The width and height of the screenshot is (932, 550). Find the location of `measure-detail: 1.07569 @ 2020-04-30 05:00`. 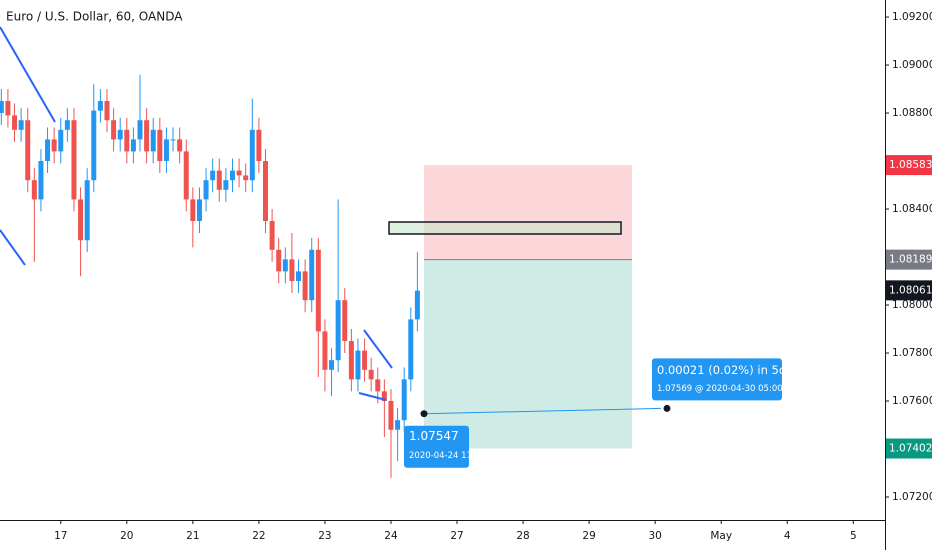

measure-detail: 1.07569 @ 2020-04-30 05:00 is located at coordinates (720, 389).